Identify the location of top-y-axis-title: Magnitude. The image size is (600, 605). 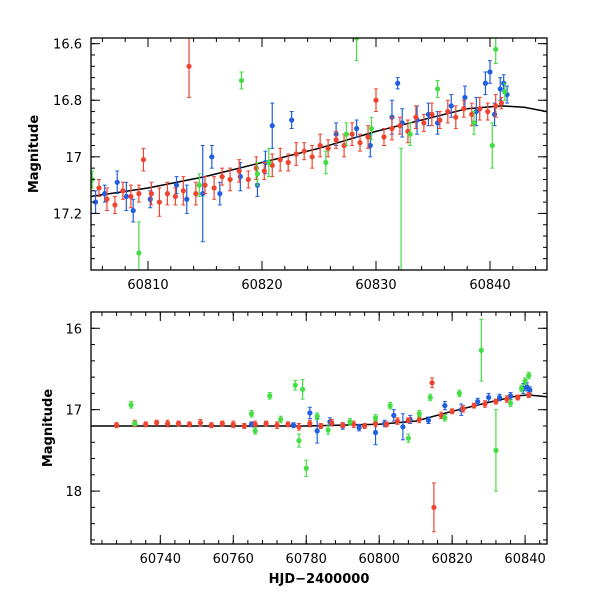
(34, 154).